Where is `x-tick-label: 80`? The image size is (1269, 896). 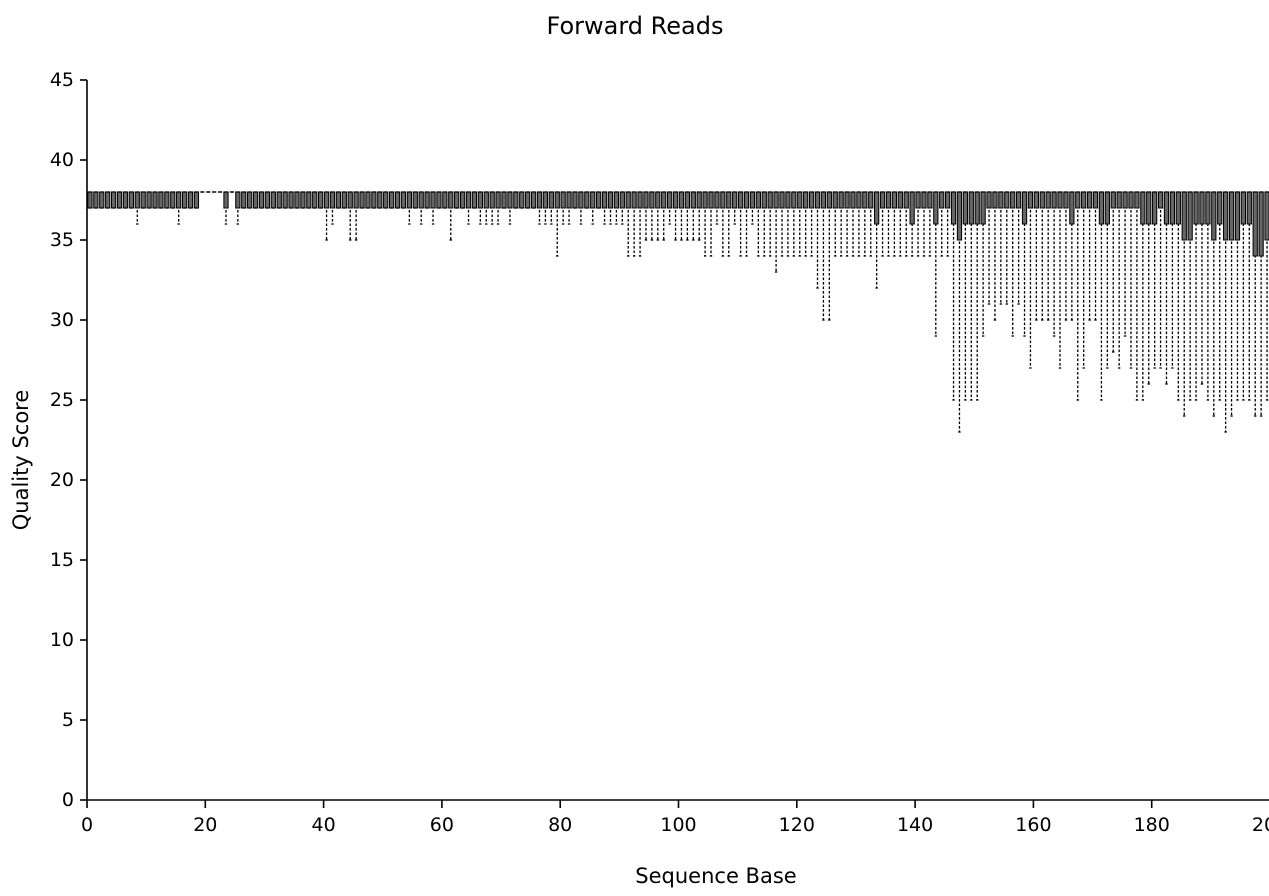
x-tick-label: 80 is located at coordinates (560, 825).